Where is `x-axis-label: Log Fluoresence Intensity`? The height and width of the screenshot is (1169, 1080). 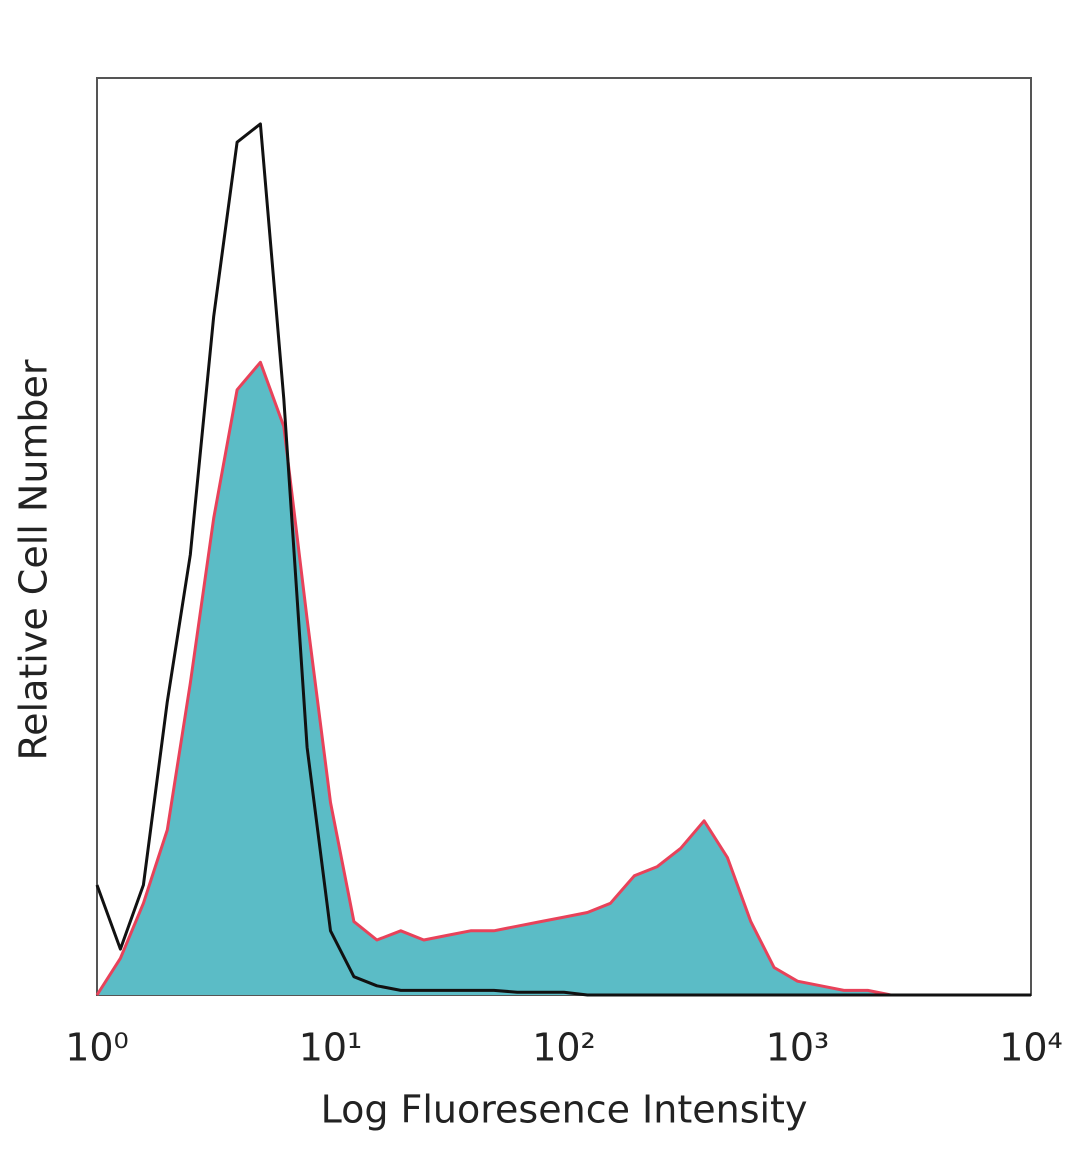 x-axis-label: Log Fluoresence Intensity is located at coordinates (564, 1110).